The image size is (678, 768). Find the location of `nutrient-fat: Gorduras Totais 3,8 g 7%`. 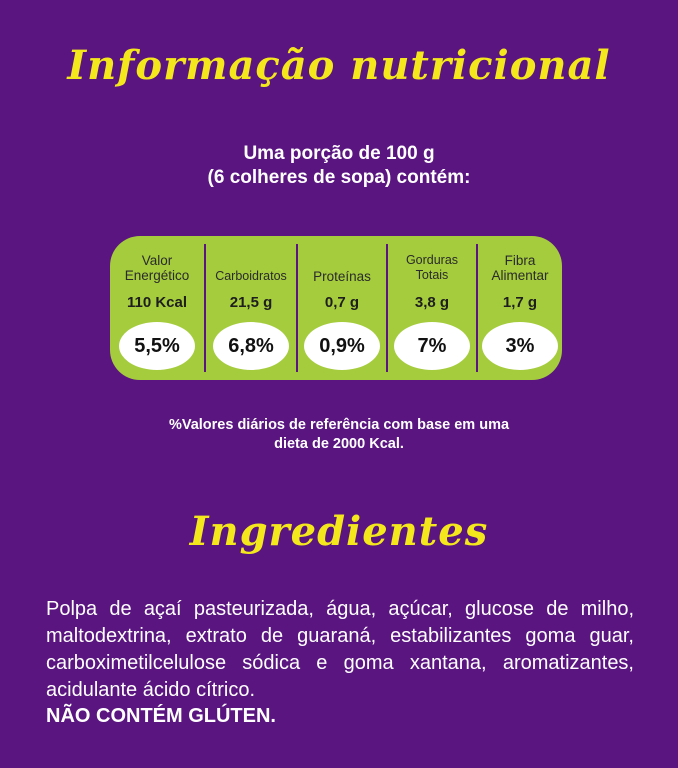

nutrient-fat: Gorduras Totais 3,8 g 7% is located at coordinates (432, 308).